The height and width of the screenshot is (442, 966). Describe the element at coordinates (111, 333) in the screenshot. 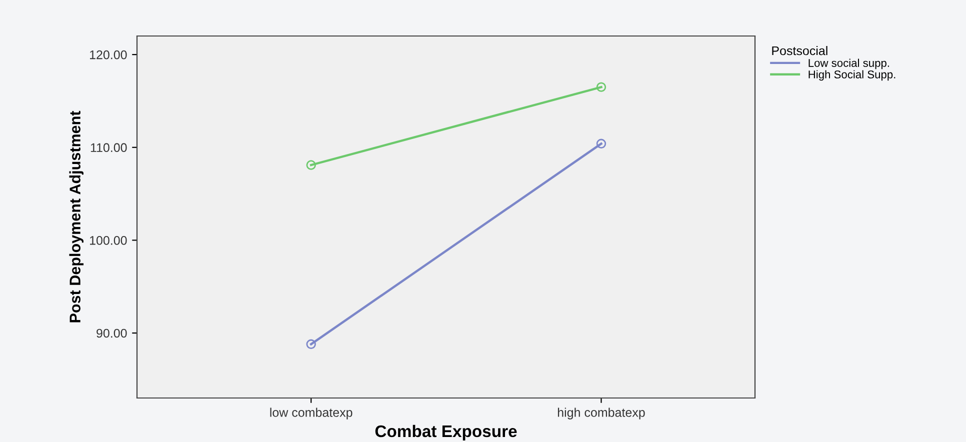

I see `y-tick-label: 90.00` at that location.